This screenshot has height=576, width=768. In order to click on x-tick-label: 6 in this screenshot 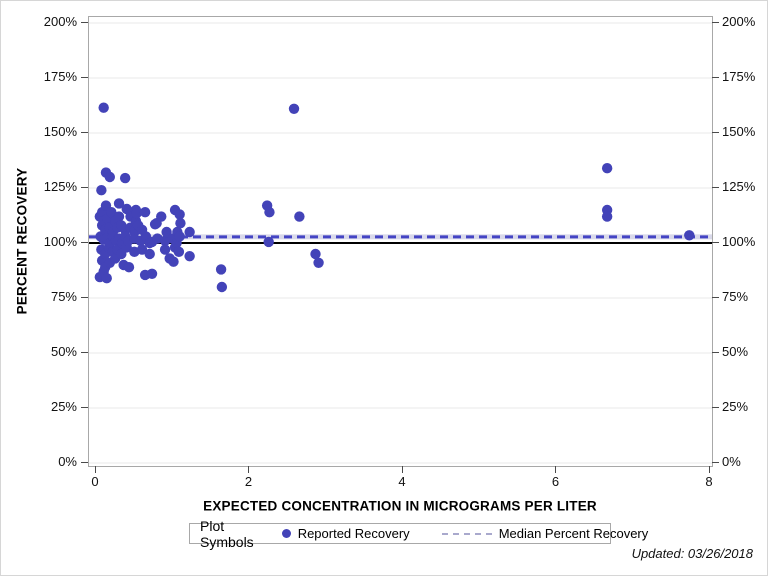, I will do `click(555, 481)`.